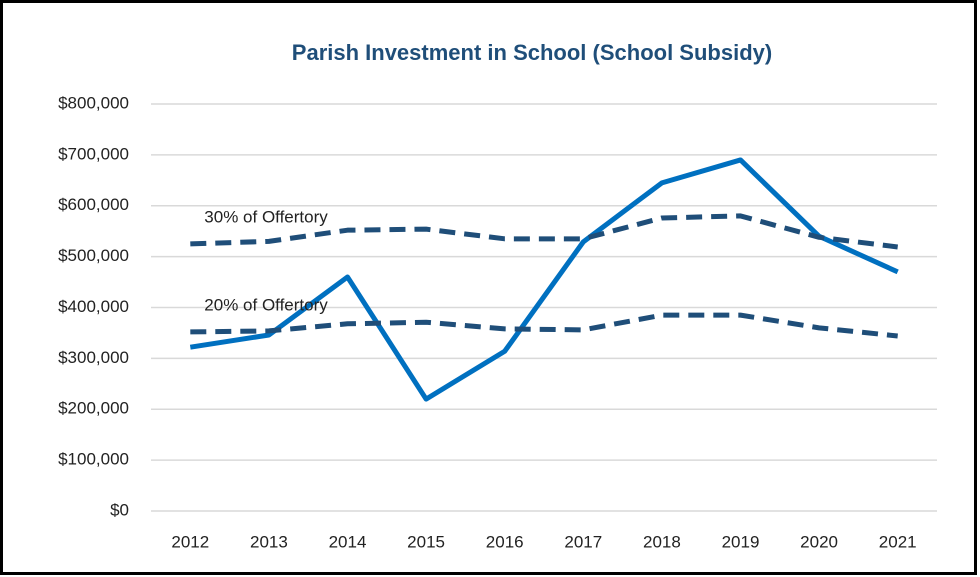 This screenshot has height=577, width=980. Describe the element at coordinates (93, 306) in the screenshot. I see `y-tick-label: $400,000` at that location.